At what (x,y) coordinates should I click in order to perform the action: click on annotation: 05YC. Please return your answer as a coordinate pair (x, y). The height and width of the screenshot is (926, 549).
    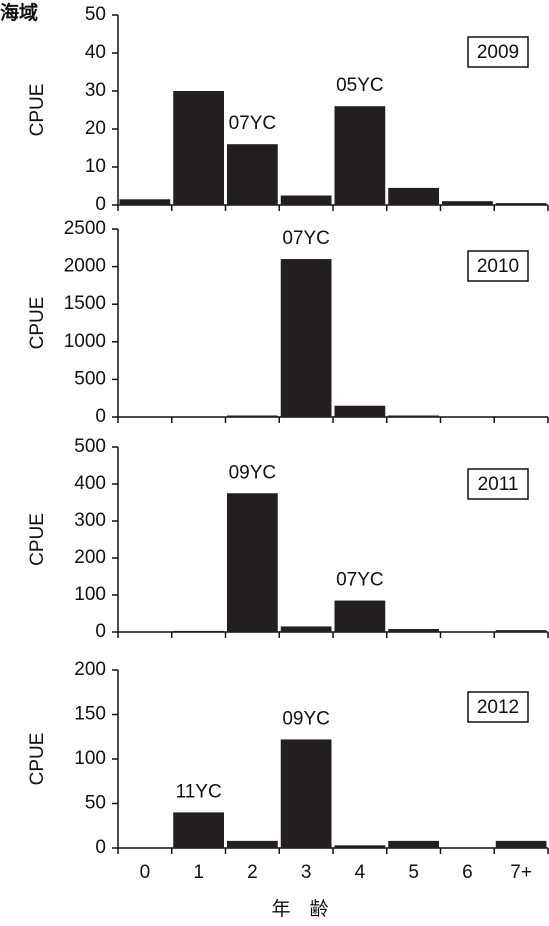
    Looking at the image, I should click on (360, 85).